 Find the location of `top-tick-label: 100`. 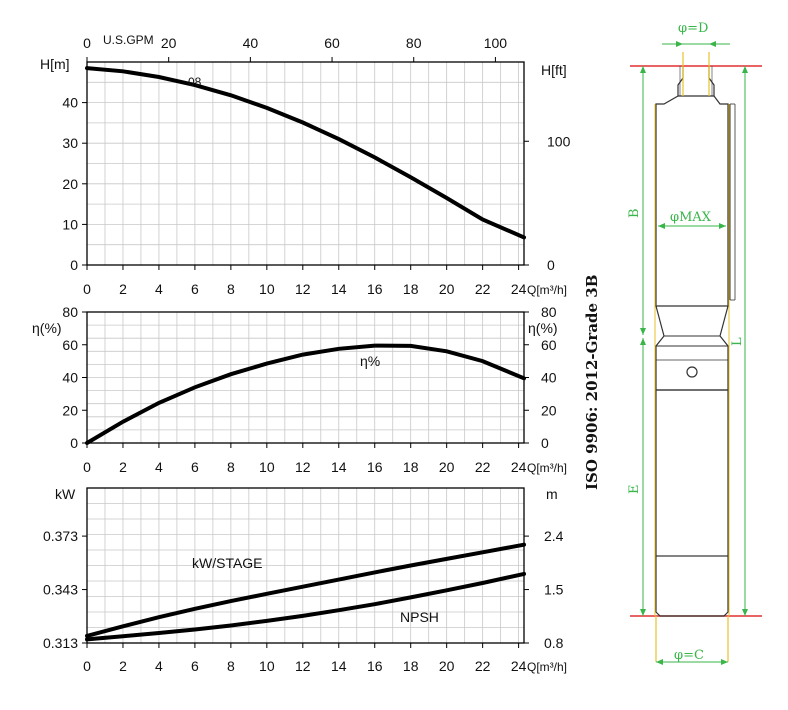

top-tick-label: 100 is located at coordinates (496, 43).